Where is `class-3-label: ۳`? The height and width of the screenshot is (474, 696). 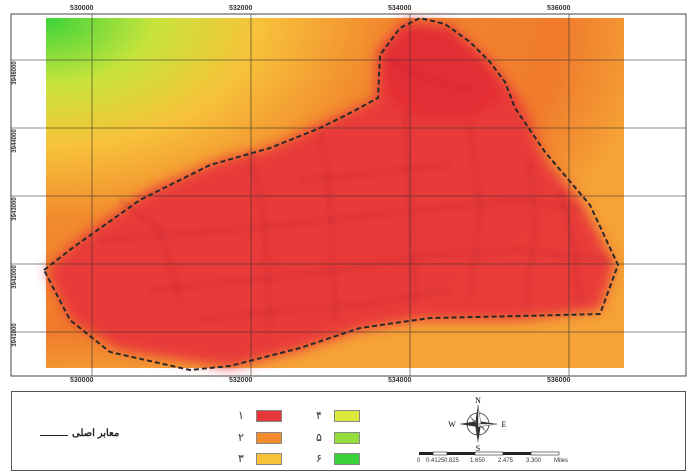 class-3-label: ۳ is located at coordinates (241, 459).